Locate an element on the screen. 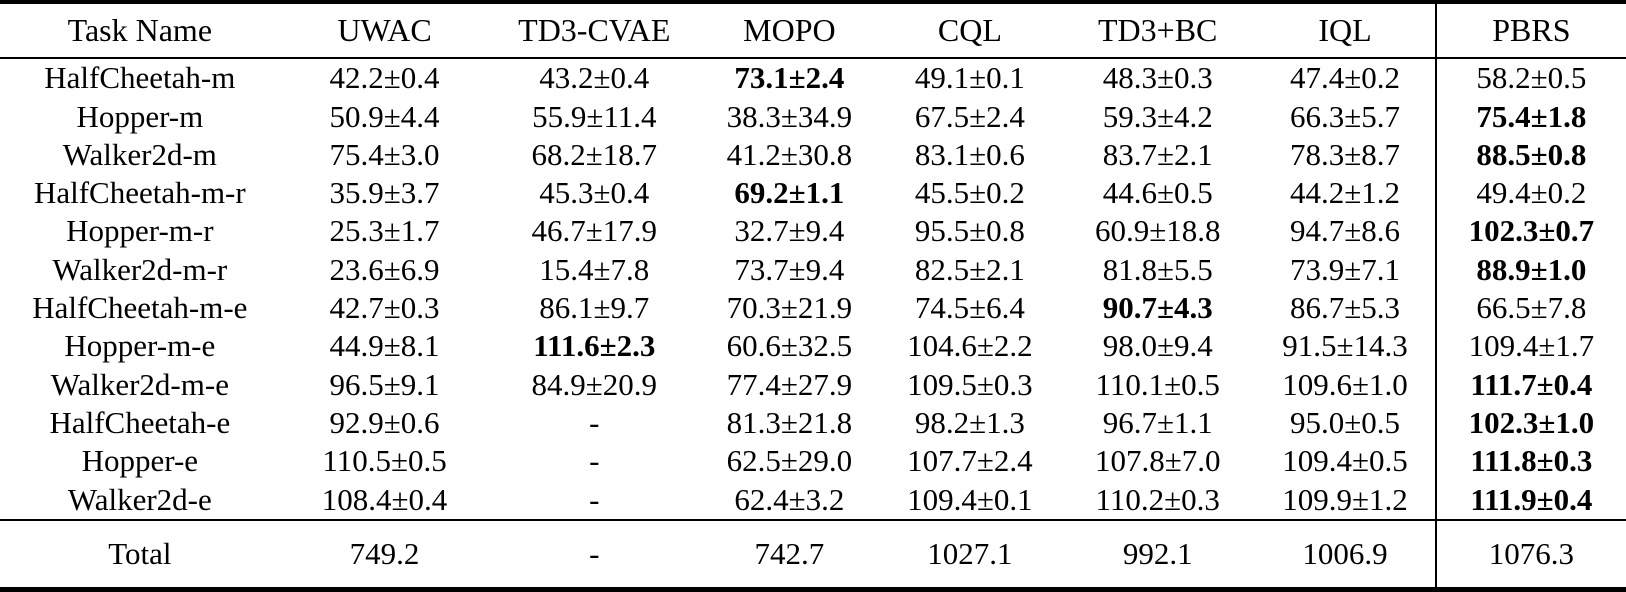 The image size is (1626, 592). task-name-cell: Walker2d-m-e is located at coordinates (139, 384).